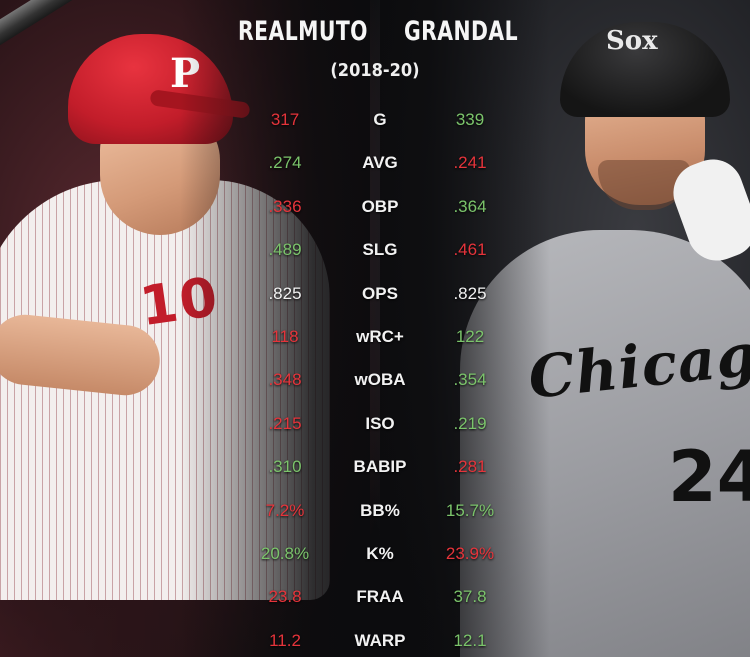  What do you see at coordinates (380, 597) in the screenshot?
I see `stat-label: FRAA` at bounding box center [380, 597].